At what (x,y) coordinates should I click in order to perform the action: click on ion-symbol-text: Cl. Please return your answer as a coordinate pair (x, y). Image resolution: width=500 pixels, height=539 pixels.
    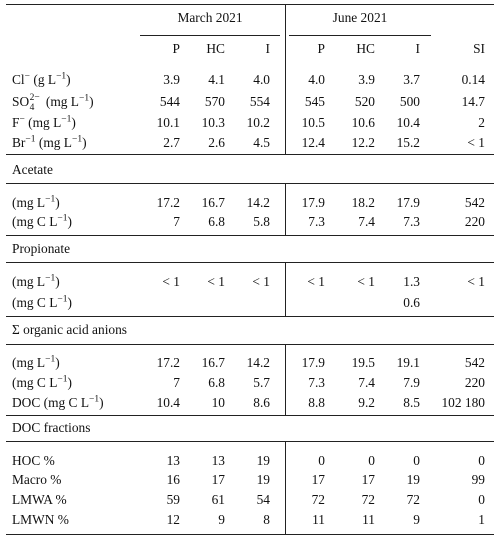
    Looking at the image, I should click on (18, 79).